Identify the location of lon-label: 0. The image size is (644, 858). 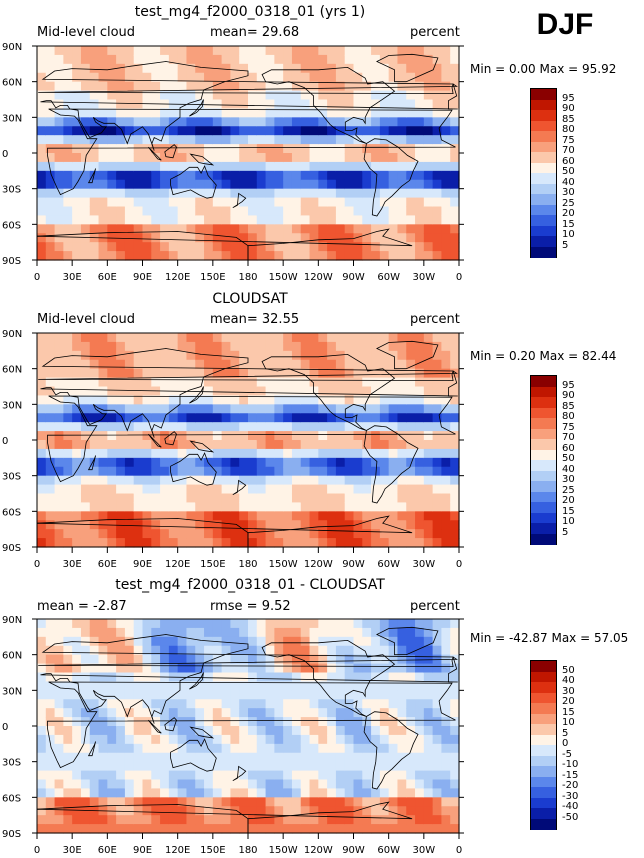
(37, 850).